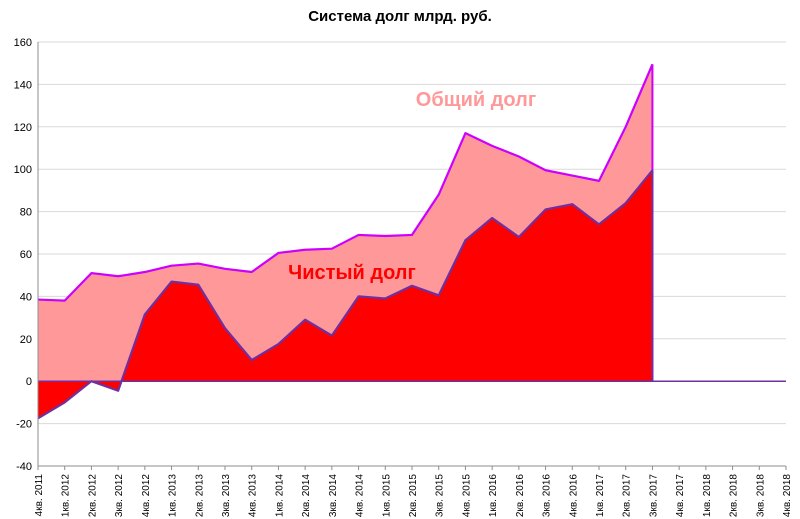 This screenshot has width=800, height=519. Describe the element at coordinates (24, 467) in the screenshot. I see `y-tick-label: -40` at that location.